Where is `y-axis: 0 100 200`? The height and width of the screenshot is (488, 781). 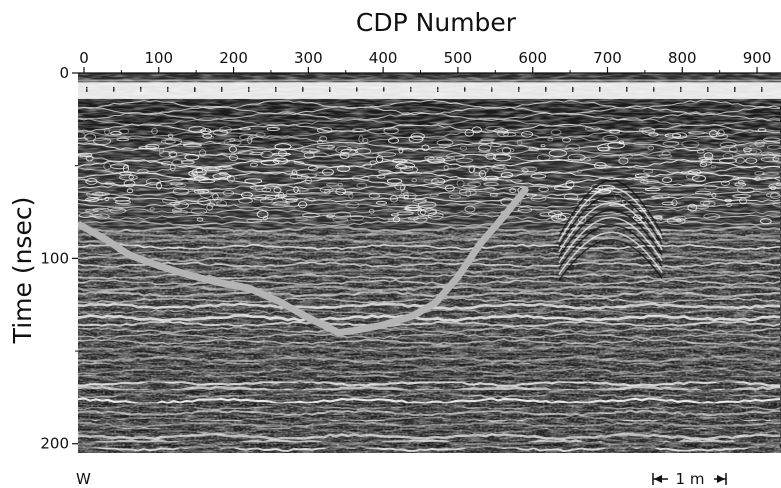 y-axis: 0 100 200 is located at coordinates (59, 258).